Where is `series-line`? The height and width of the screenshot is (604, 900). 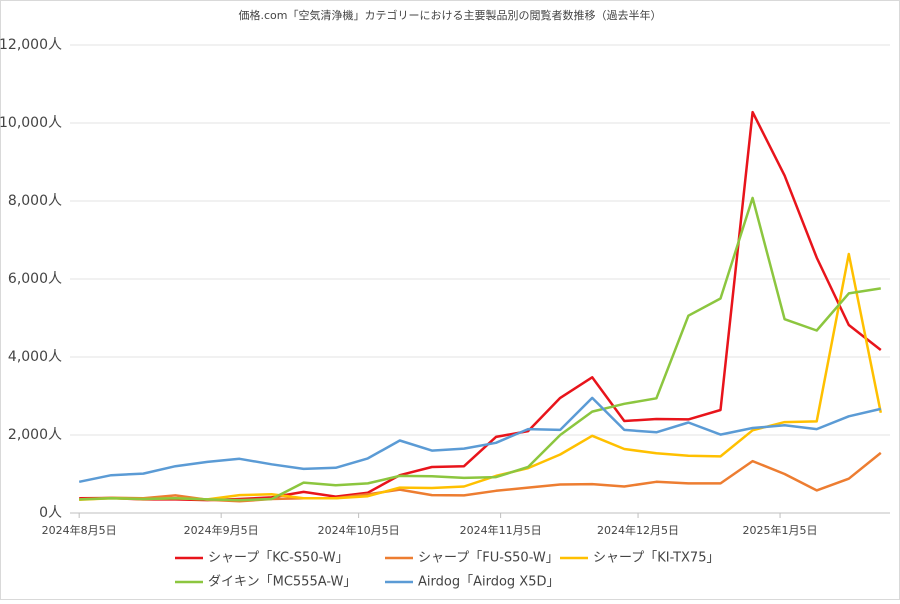
series-line is located at coordinates (480, 440).